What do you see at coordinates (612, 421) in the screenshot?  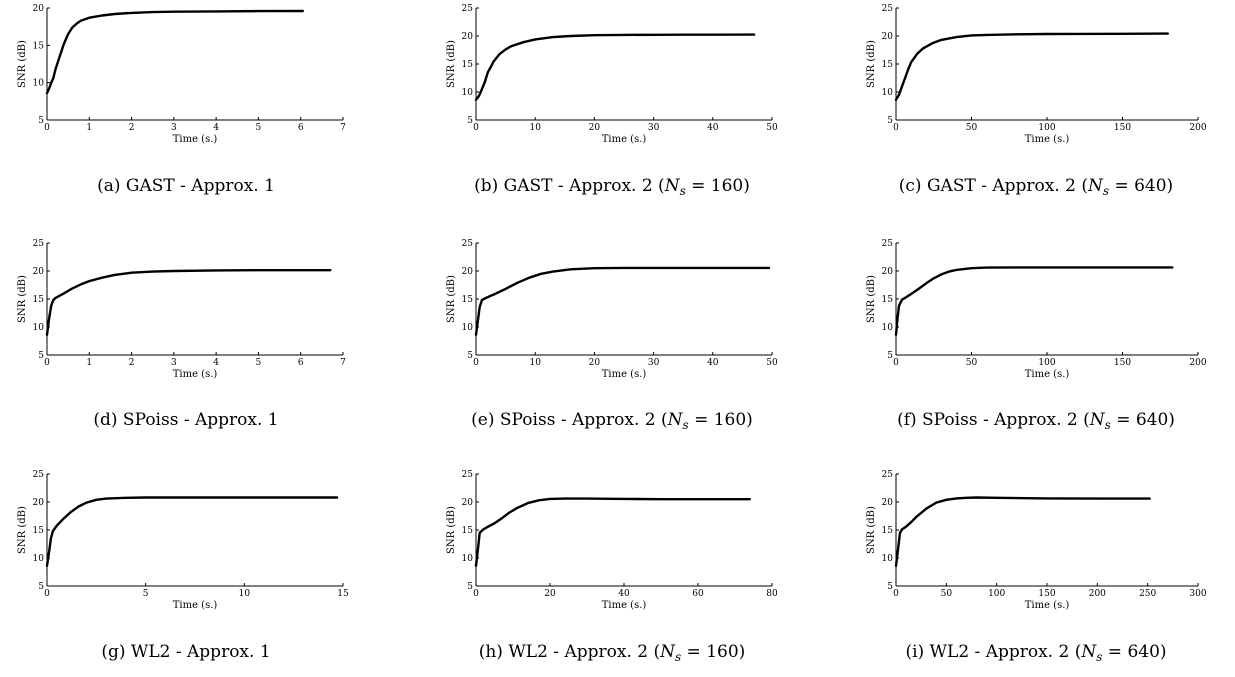 I see `panel-caption: (e) SPoiss - Approx. 2 (Ns = 160)` at bounding box center [612, 421].